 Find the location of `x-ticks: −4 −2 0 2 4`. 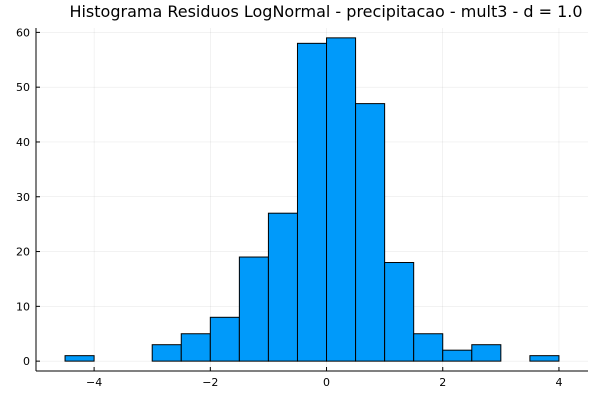

x-ticks: −4 −2 0 2 4 is located at coordinates (324, 378).